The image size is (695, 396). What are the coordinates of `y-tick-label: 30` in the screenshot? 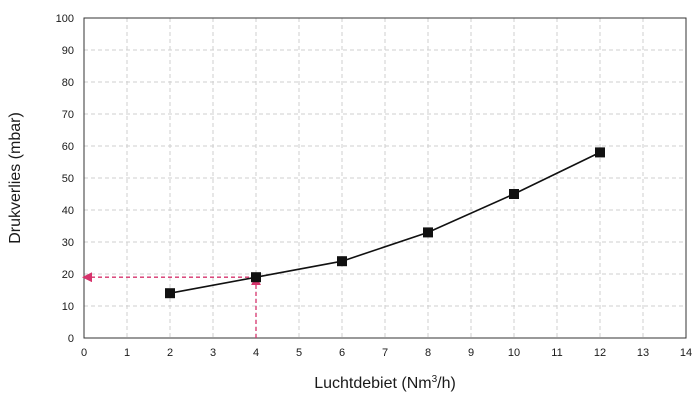 It's located at (68, 243).